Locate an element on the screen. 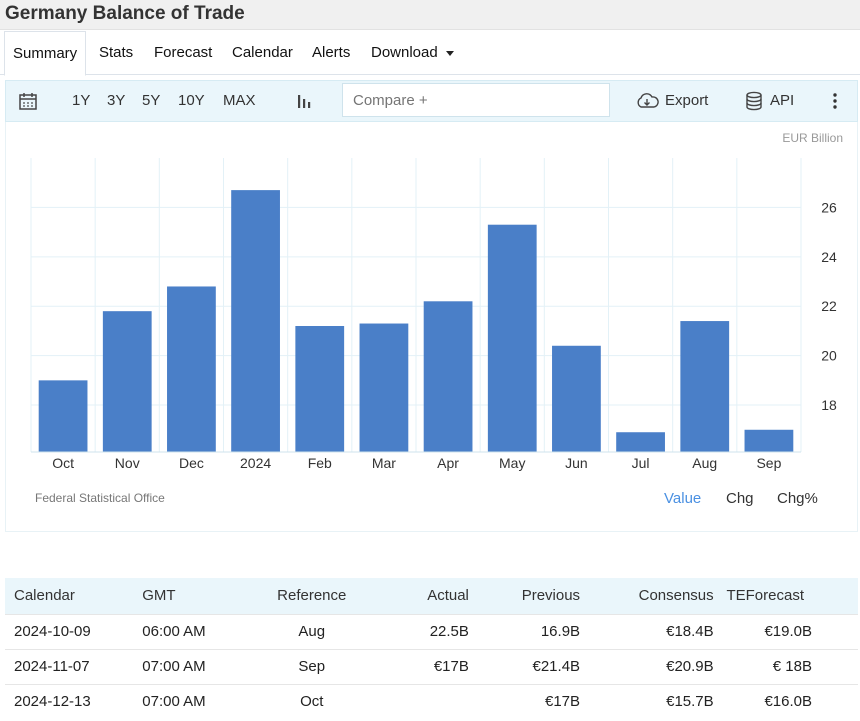 The image size is (860, 721). tab-alerts: Alerts is located at coordinates (331, 52).